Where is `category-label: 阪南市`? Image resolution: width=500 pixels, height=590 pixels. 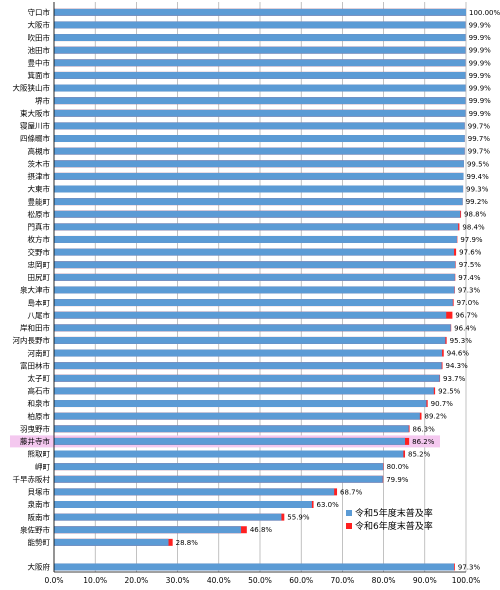
category-label: 阪南市 is located at coordinates (39, 517).